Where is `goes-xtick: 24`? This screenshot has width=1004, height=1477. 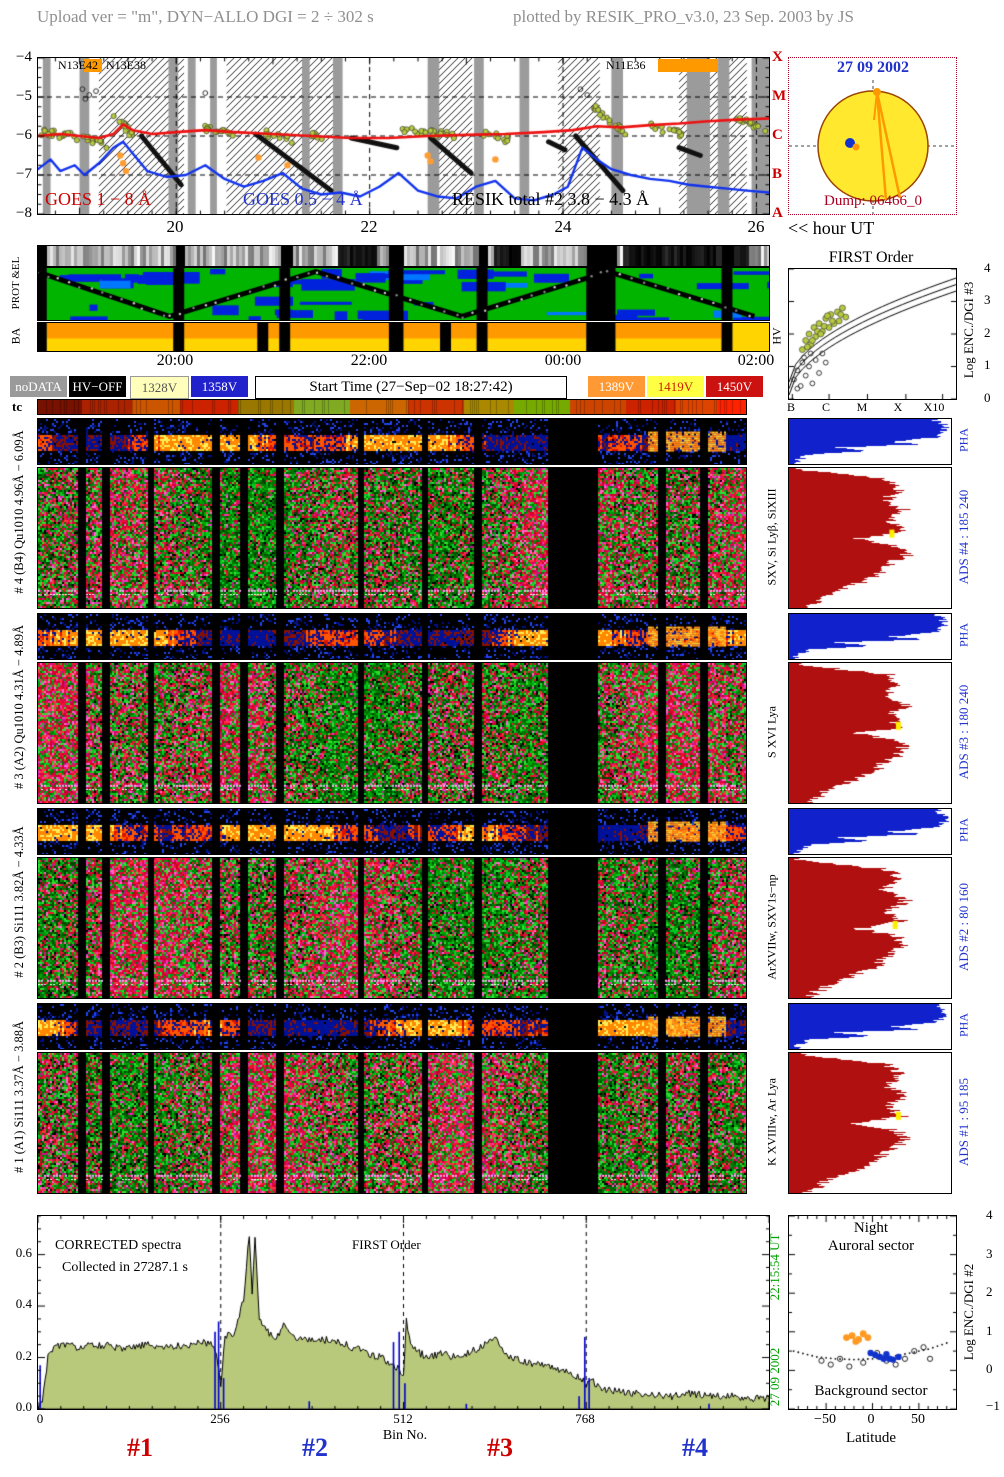 goes-xtick: 24 is located at coordinates (563, 226).